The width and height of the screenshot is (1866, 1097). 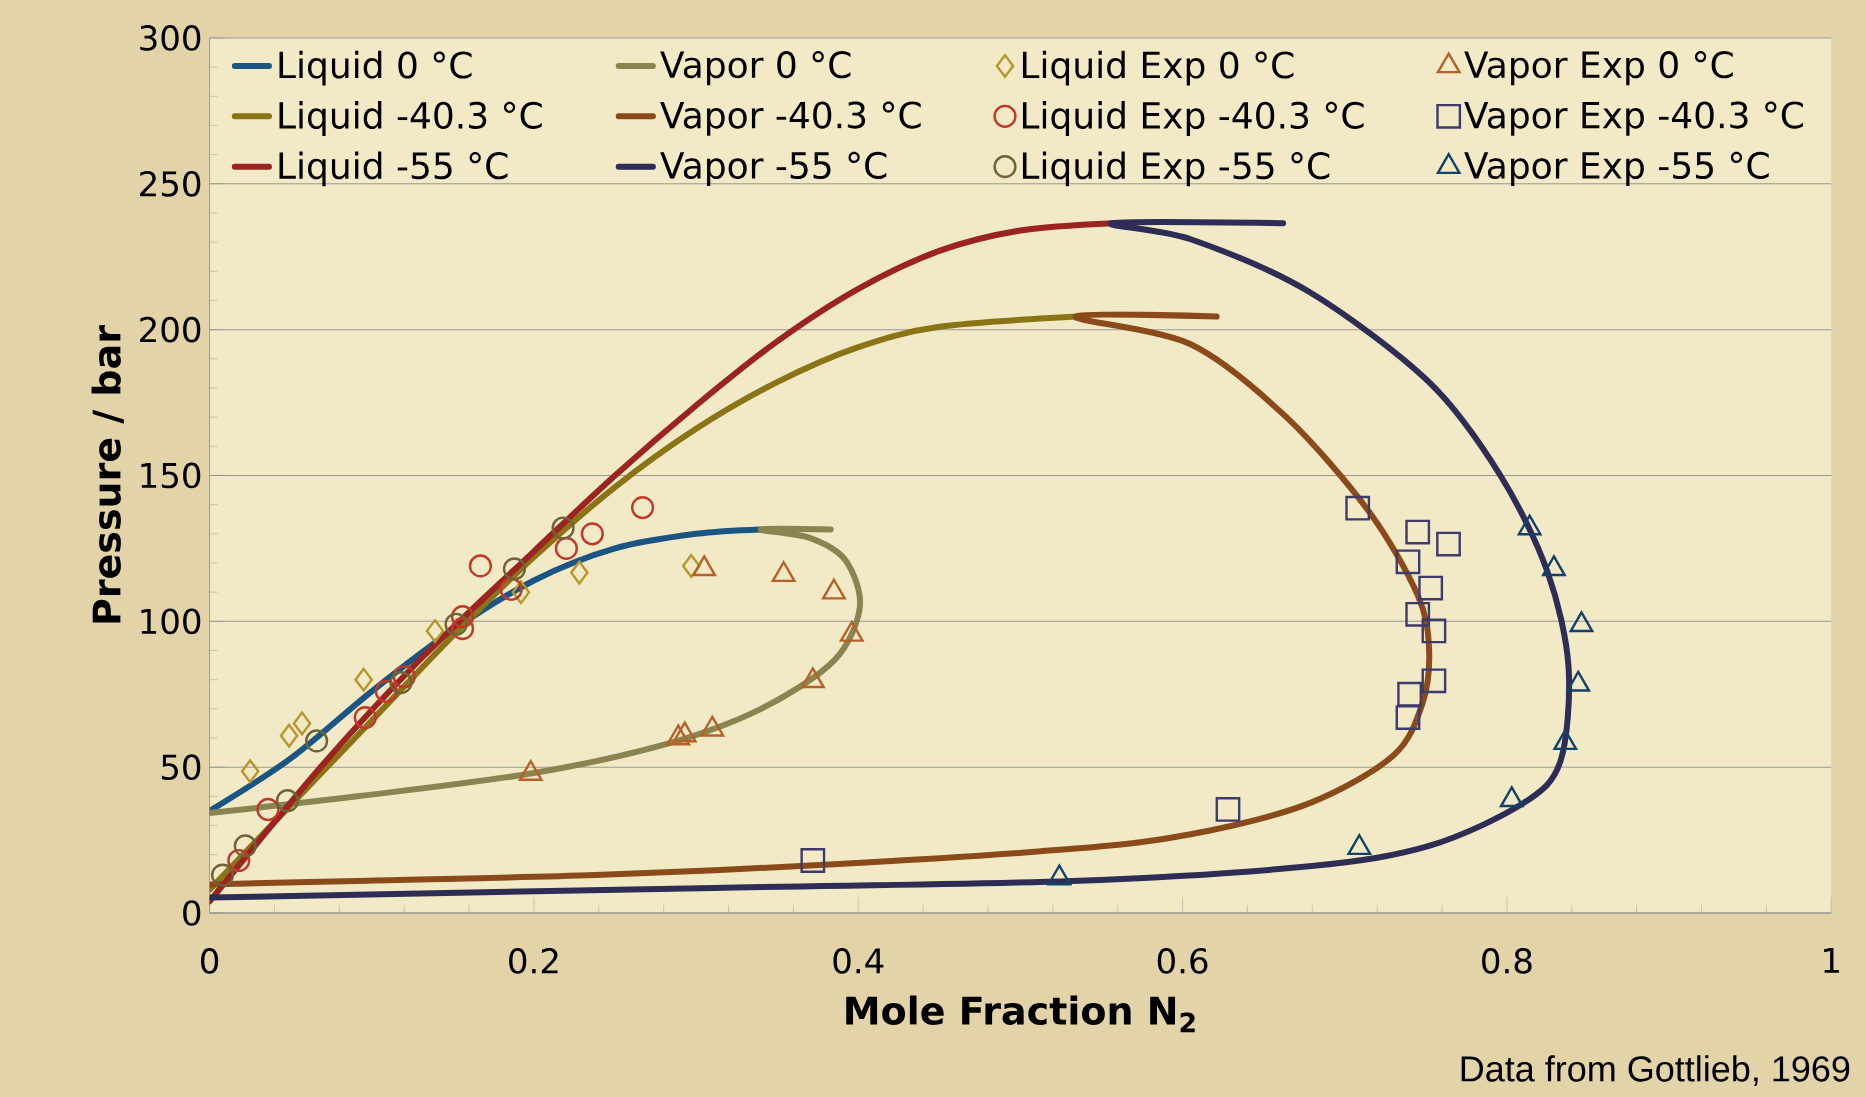 What do you see at coordinates (1158, 68) in the screenshot?
I see `legend-label: Liquid Exp 0 °C` at bounding box center [1158, 68].